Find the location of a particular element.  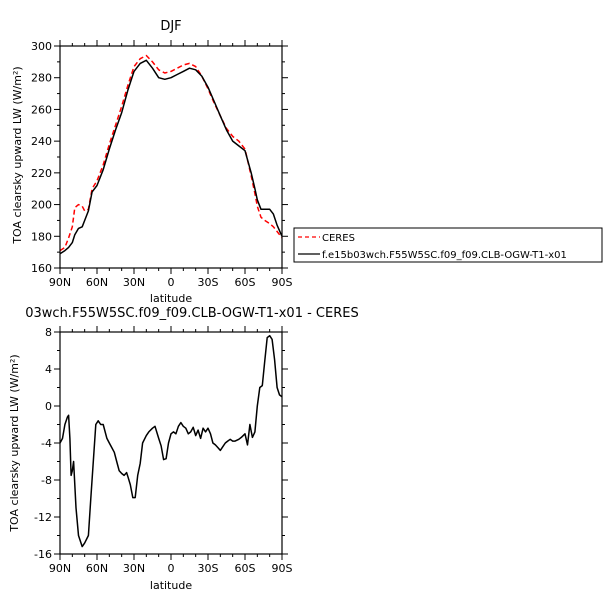

top-y-tick-label: 240 is located at coordinates (41, 141).